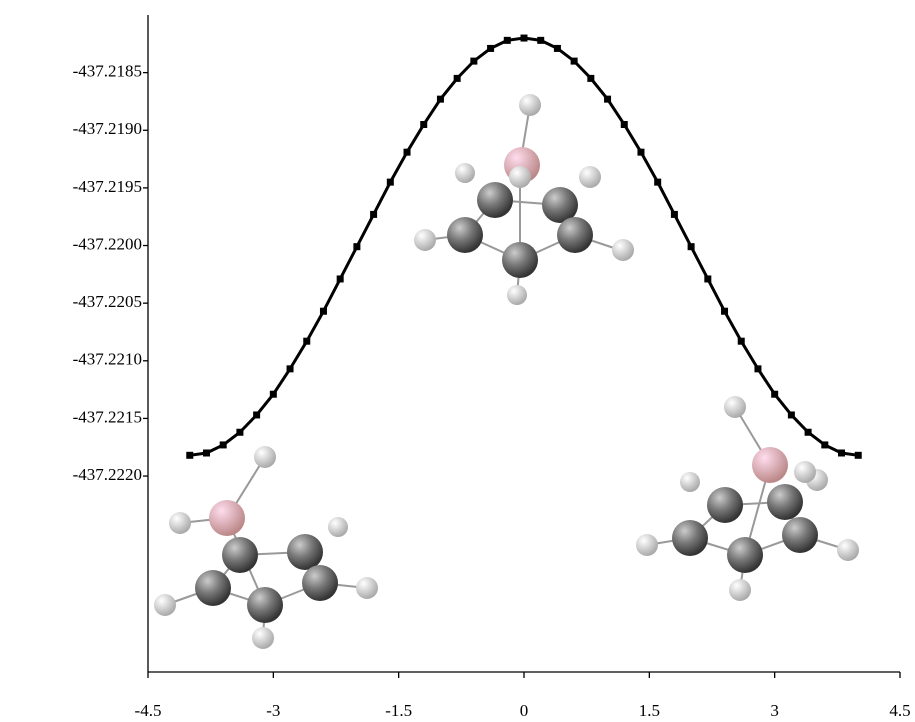  Describe the element at coordinates (899, 710) in the screenshot. I see `x-tick-label: 4.5` at that location.